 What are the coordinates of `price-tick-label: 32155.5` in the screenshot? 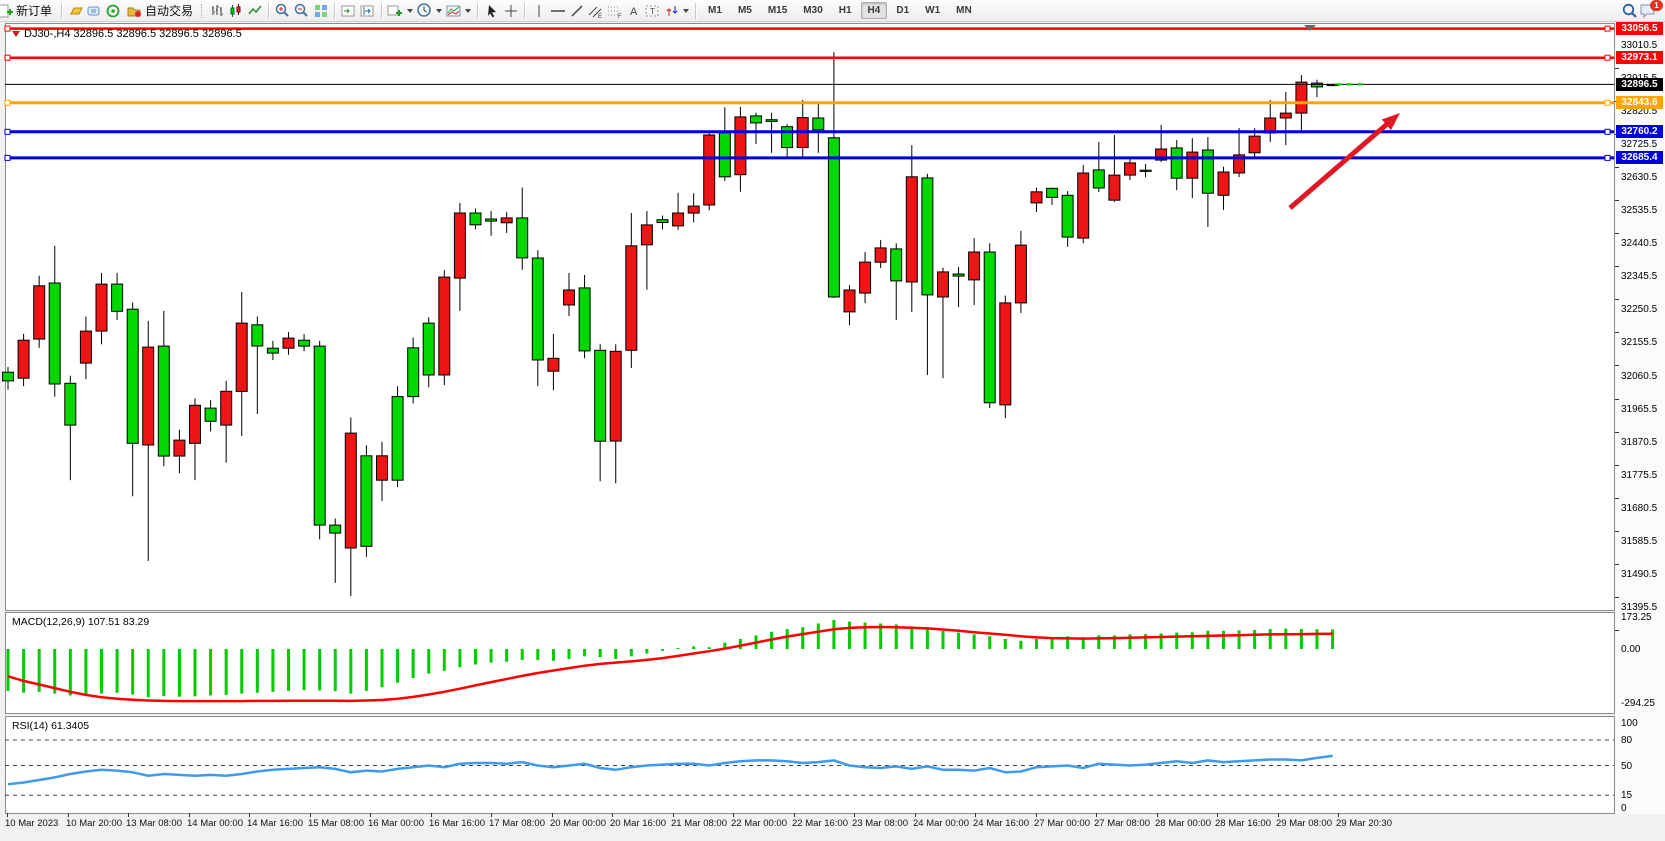 It's located at (1639, 342).